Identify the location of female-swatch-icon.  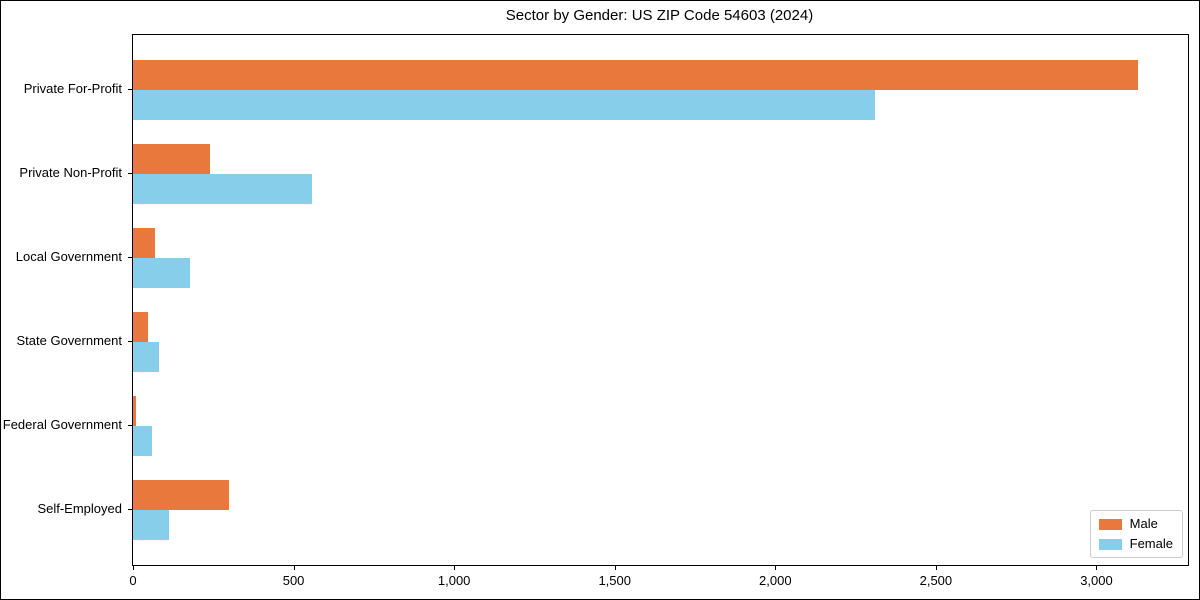
(1110, 544).